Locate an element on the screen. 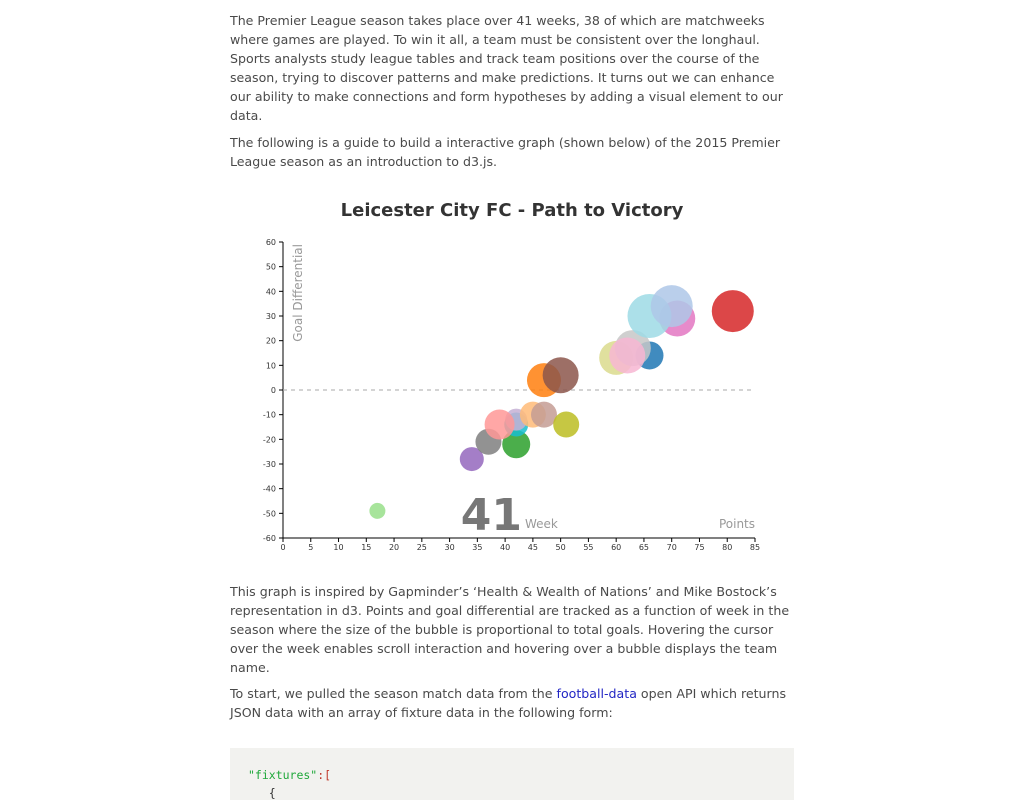 This screenshot has width=1024, height=800. y-tick-label: -20 is located at coordinates (269, 439).